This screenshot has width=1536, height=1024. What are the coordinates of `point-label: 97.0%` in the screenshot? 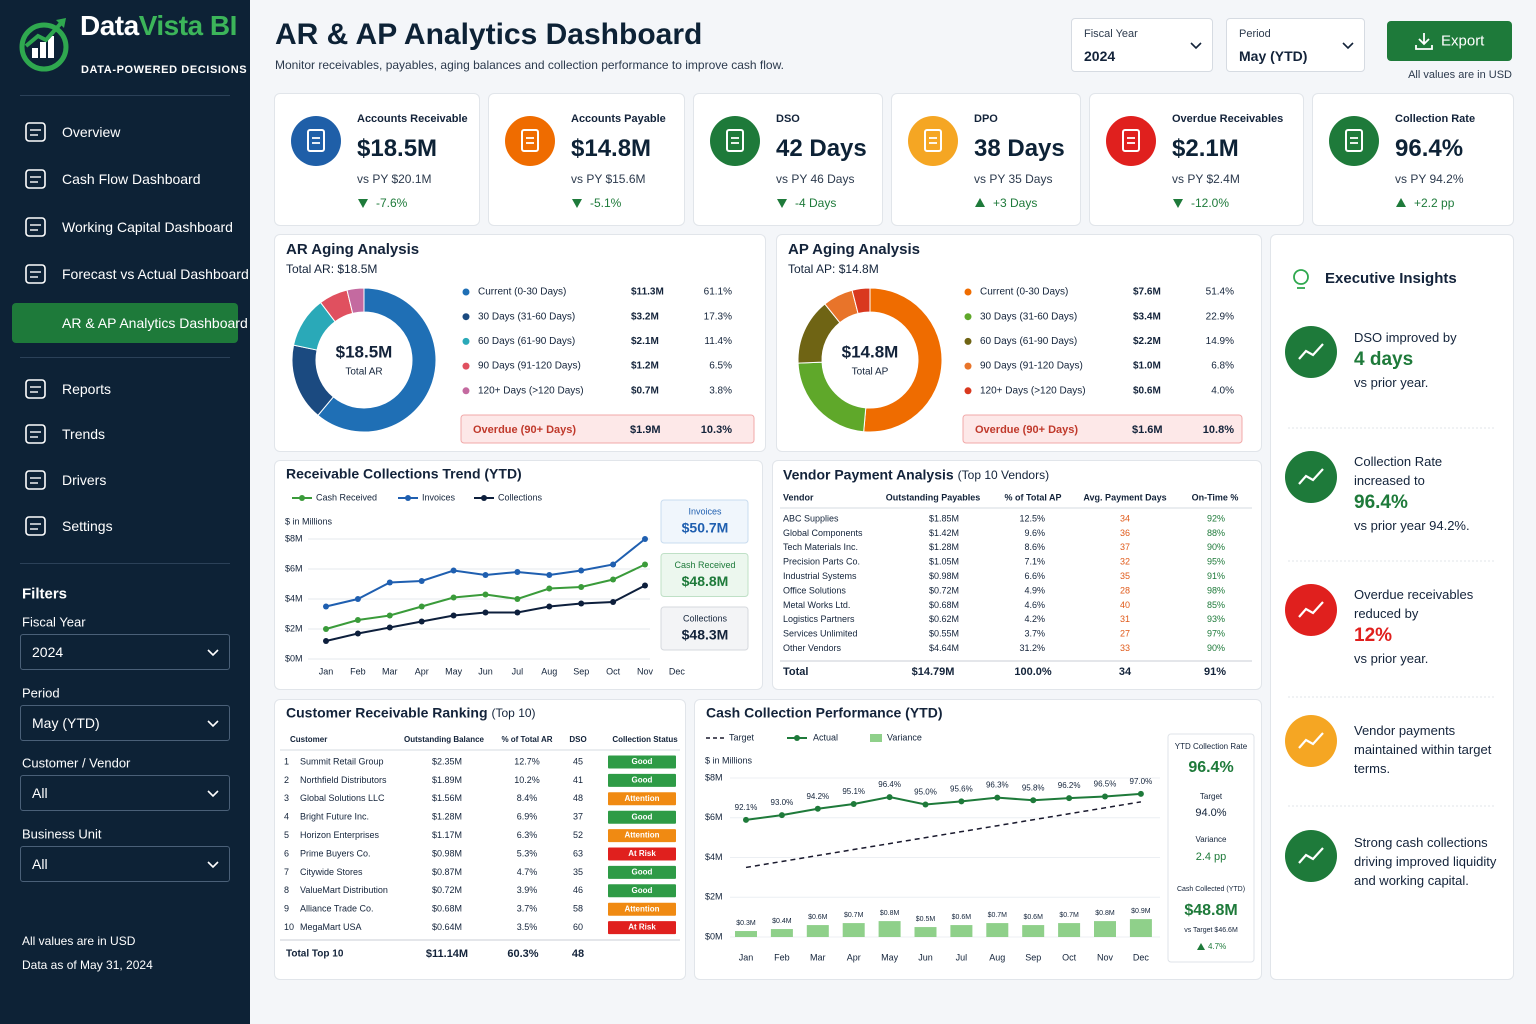 It's located at (1141, 781).